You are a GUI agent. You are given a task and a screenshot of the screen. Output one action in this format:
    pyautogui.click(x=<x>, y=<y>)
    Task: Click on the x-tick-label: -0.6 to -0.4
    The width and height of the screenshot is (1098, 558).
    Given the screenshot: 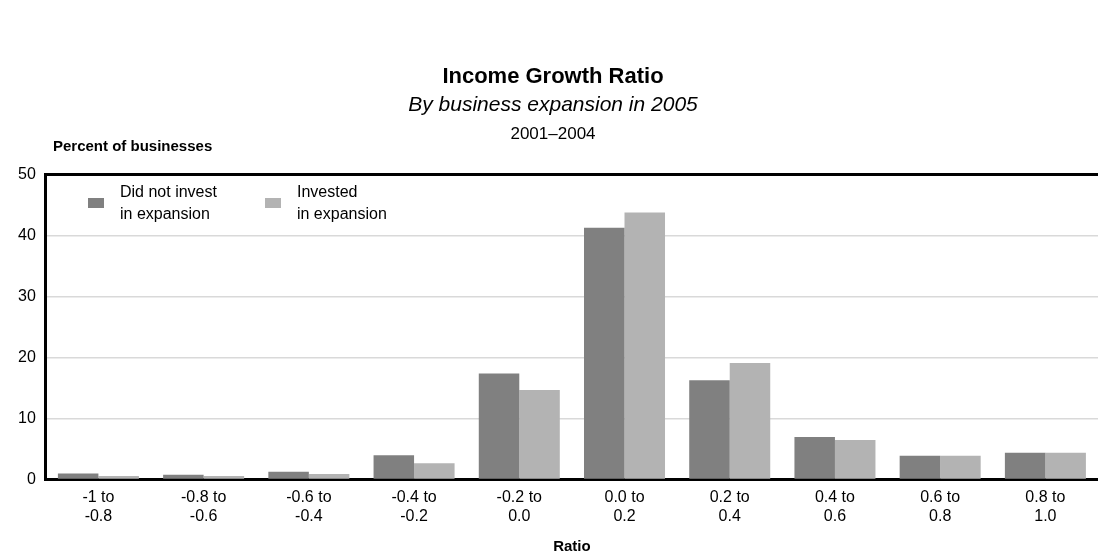 What is the action you would take?
    pyautogui.click(x=309, y=505)
    